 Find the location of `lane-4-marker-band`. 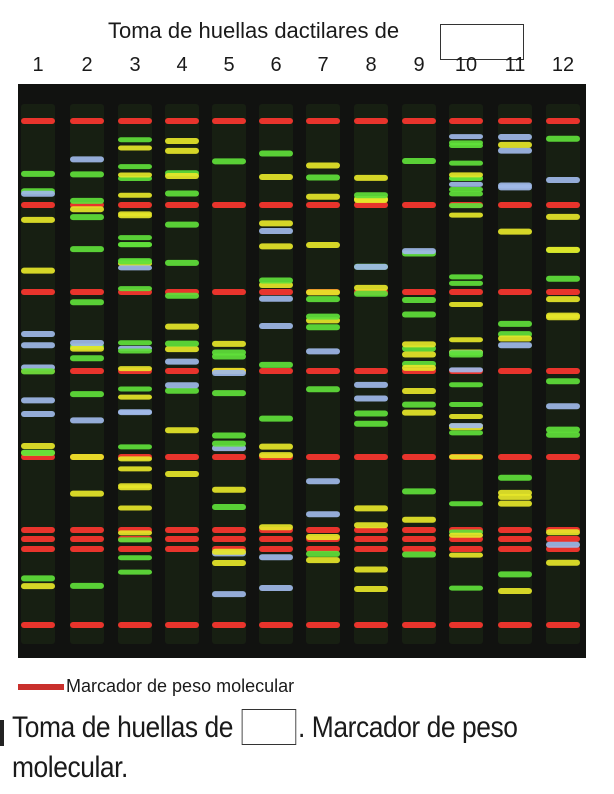

lane-4-marker-band is located at coordinates (182, 625).